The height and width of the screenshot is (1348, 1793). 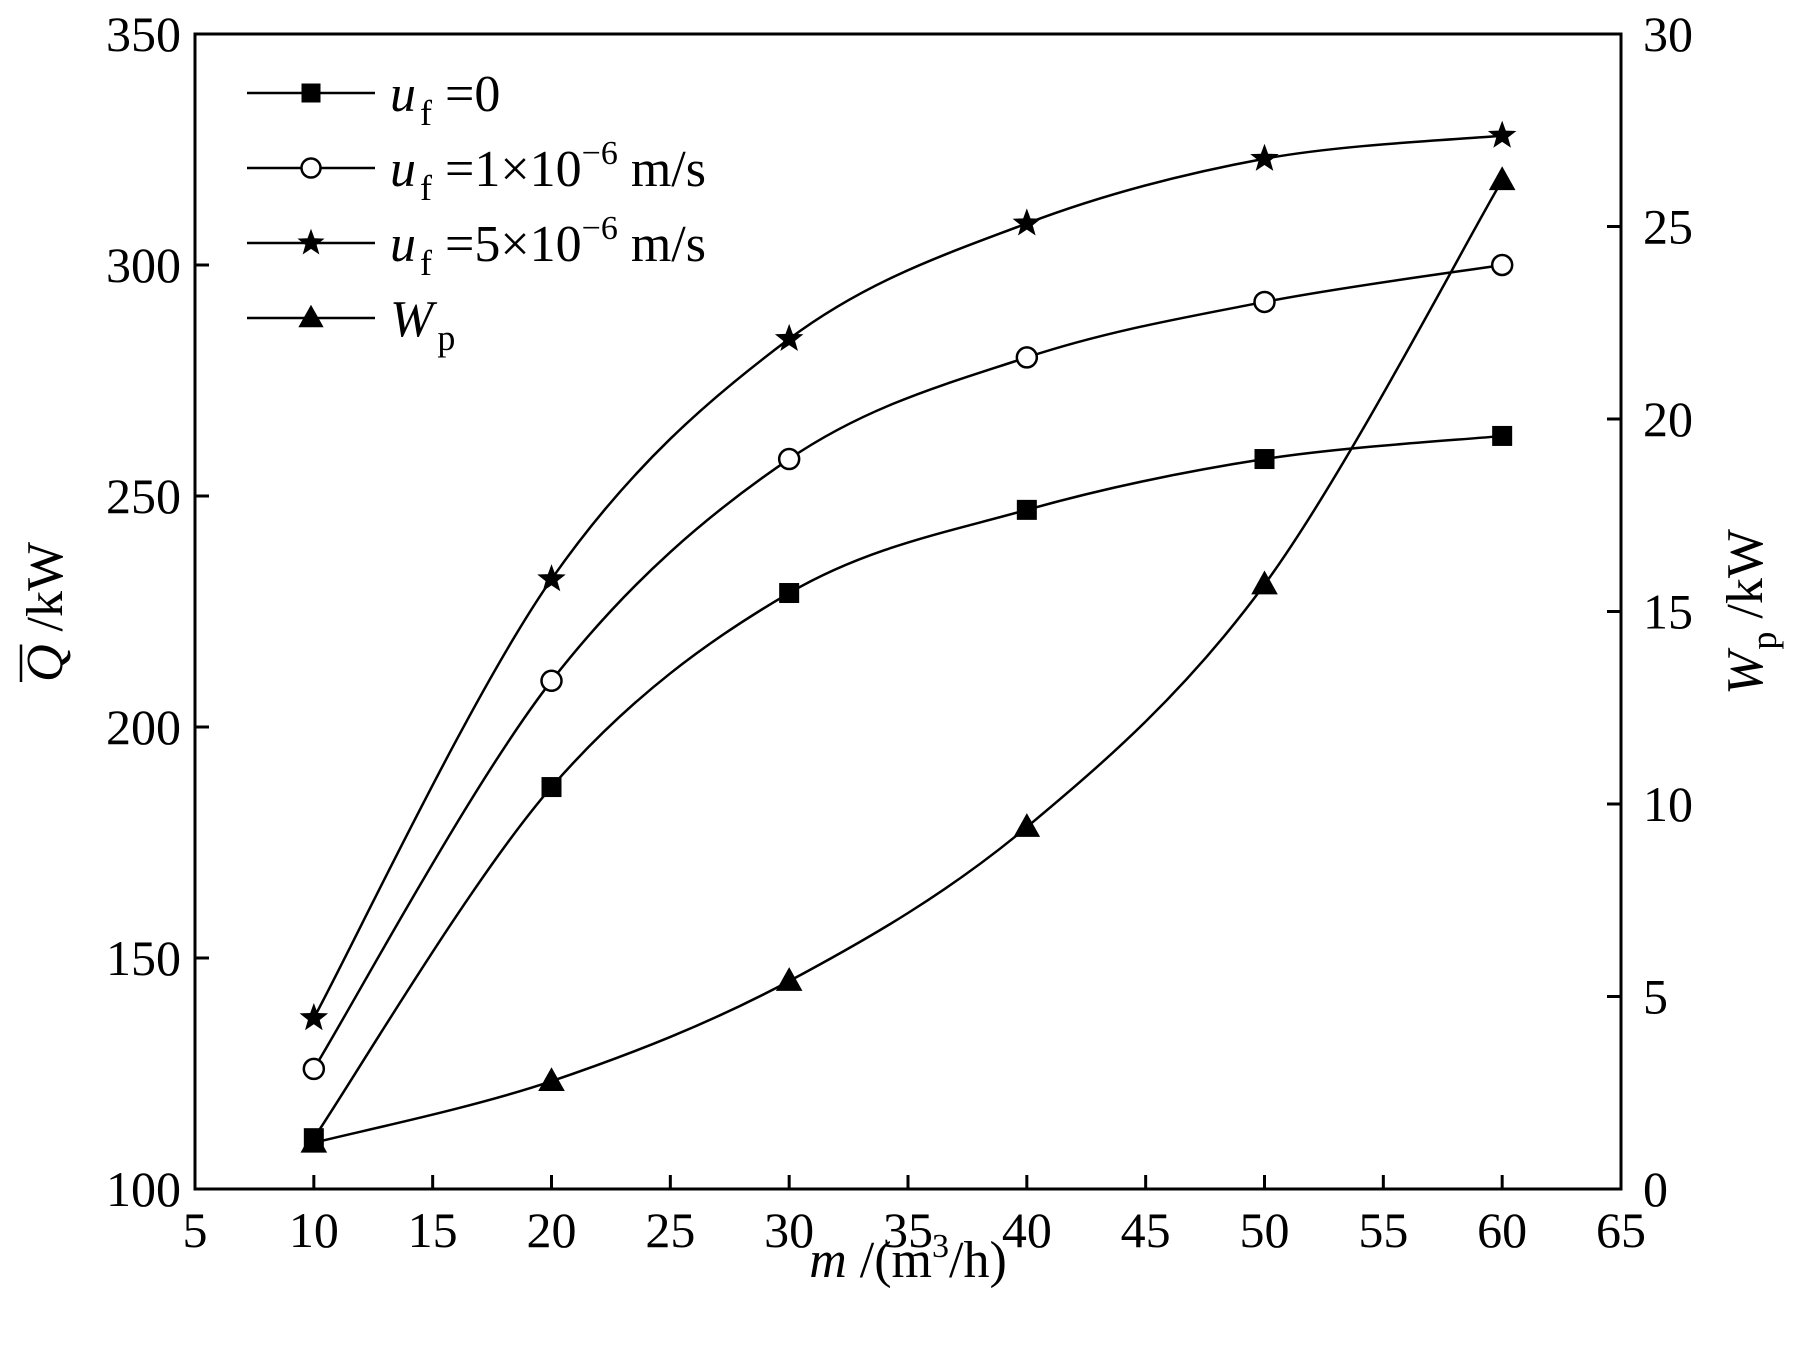 What do you see at coordinates (670, 1230) in the screenshot?
I see `x-tick-label: 25` at bounding box center [670, 1230].